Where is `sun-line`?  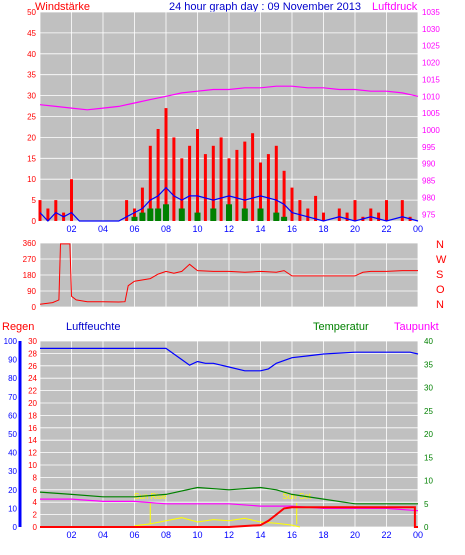
sun-line is located at coordinates (217, 522).